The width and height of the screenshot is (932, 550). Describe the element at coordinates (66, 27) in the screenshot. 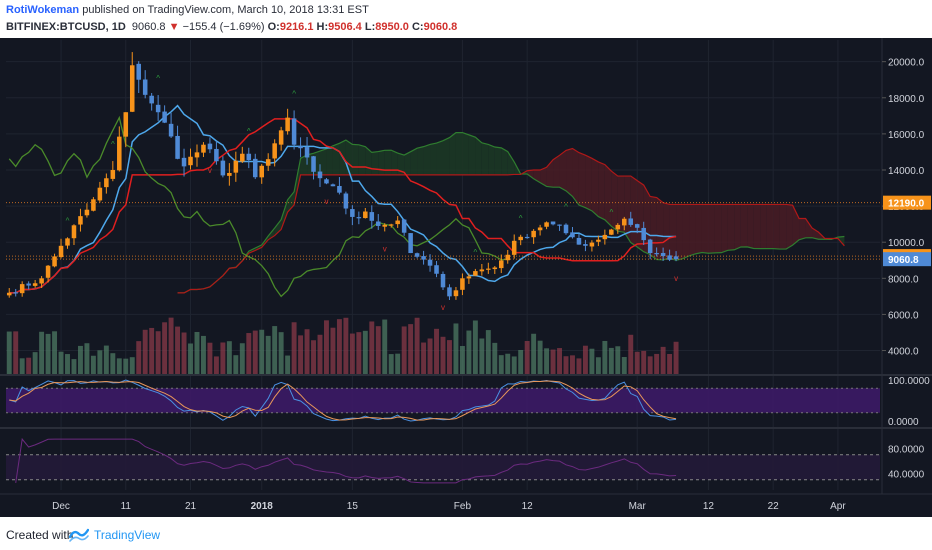

I see `symbol-label: BITFINEX:BTCUSD, 1D` at that location.